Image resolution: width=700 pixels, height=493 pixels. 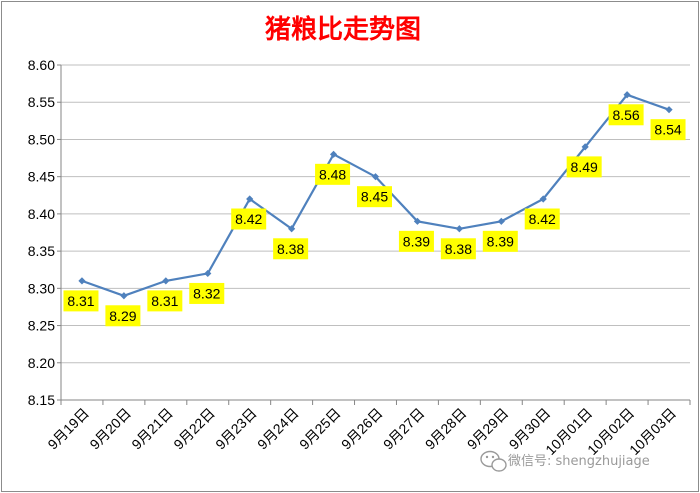 What do you see at coordinates (446, 429) in the screenshot?
I see `x-tick-label: 9月28日` at bounding box center [446, 429].